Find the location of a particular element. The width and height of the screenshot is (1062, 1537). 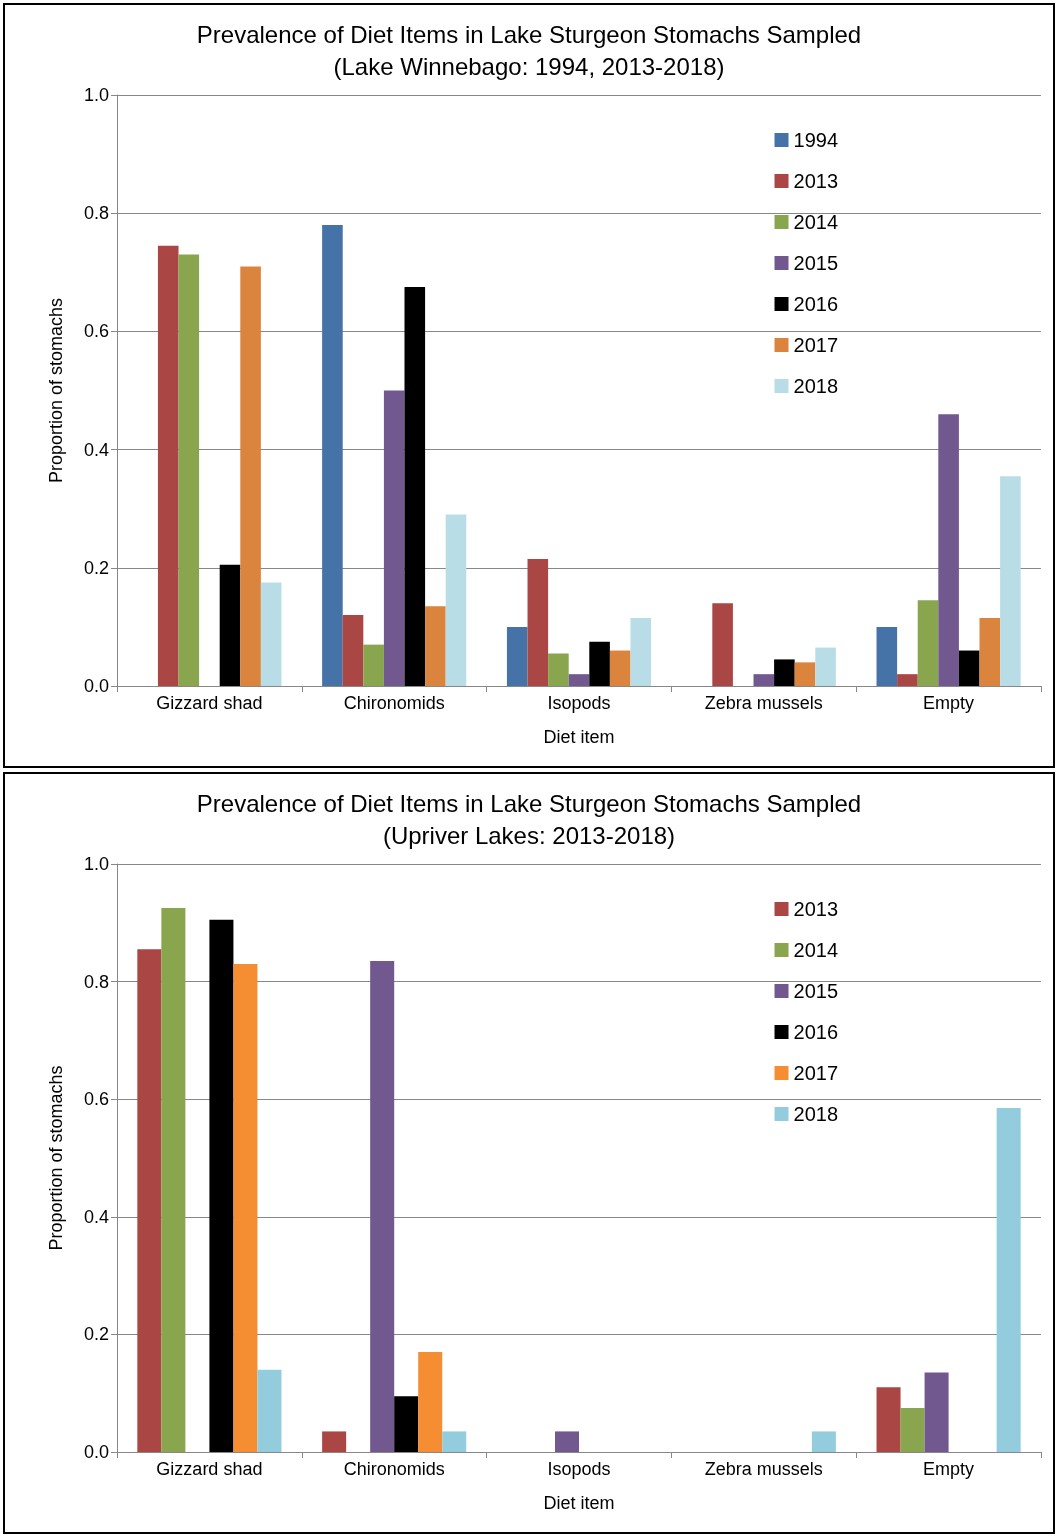

legend-label: 1994 is located at coordinates (816, 140).